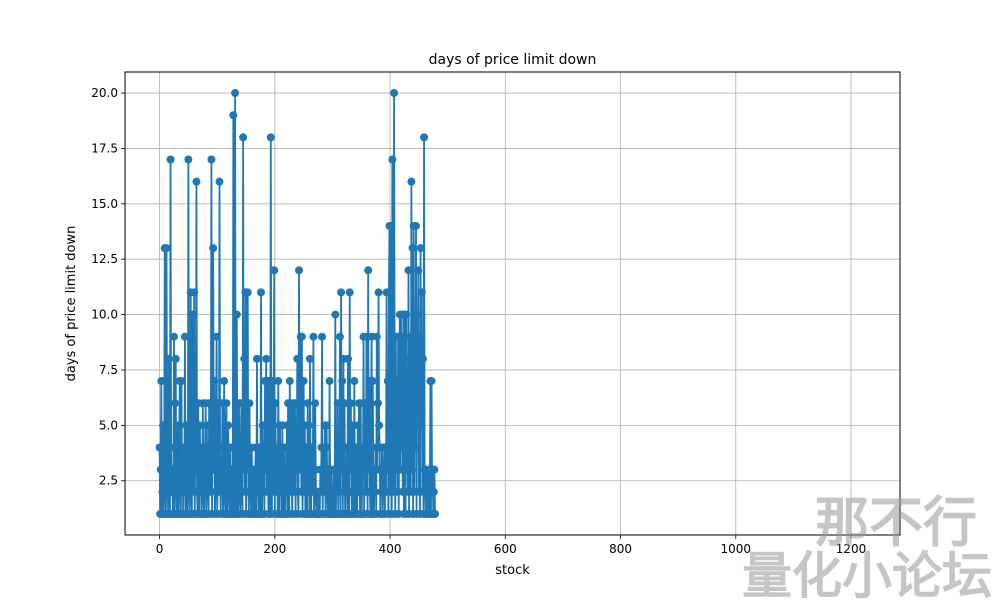 This screenshot has height=608, width=1000. Describe the element at coordinates (160, 549) in the screenshot. I see `x-tick-label: 0` at that location.